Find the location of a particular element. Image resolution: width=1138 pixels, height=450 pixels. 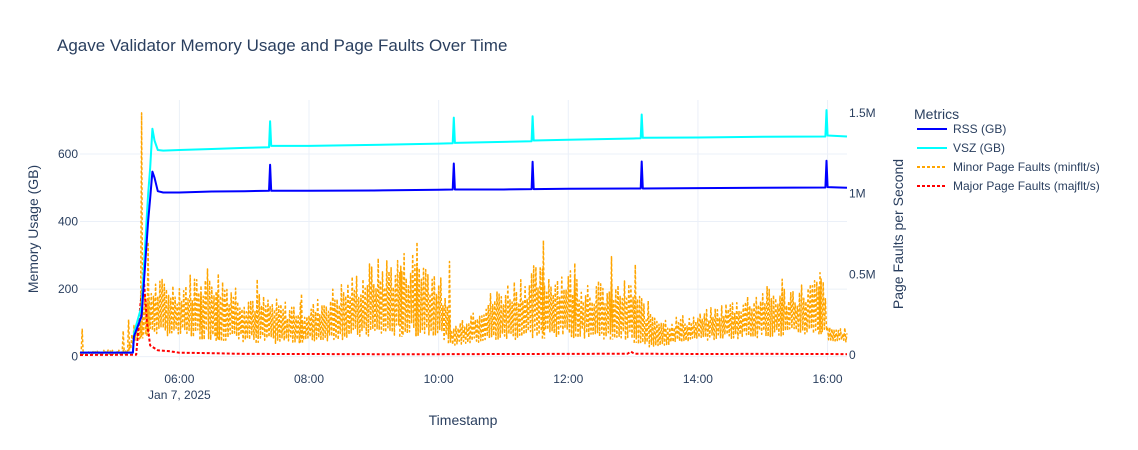

y-tick-label: 400 is located at coordinates (68, 222).